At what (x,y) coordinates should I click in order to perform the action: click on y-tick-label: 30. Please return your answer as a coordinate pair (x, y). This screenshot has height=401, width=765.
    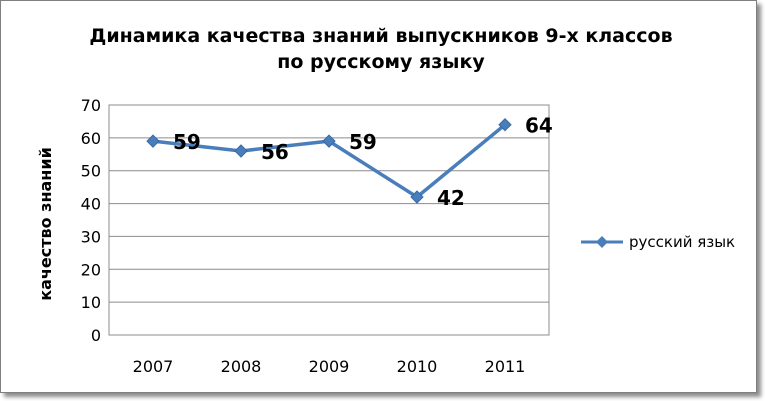
    Looking at the image, I should click on (91, 236).